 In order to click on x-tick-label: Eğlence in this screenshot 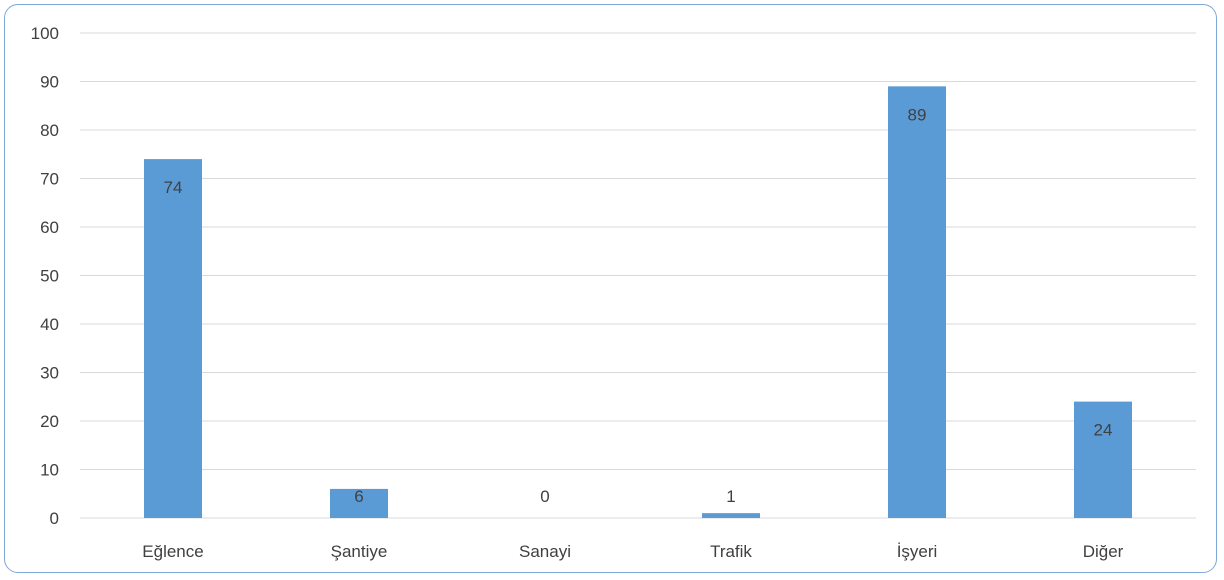, I will do `click(172, 551)`.